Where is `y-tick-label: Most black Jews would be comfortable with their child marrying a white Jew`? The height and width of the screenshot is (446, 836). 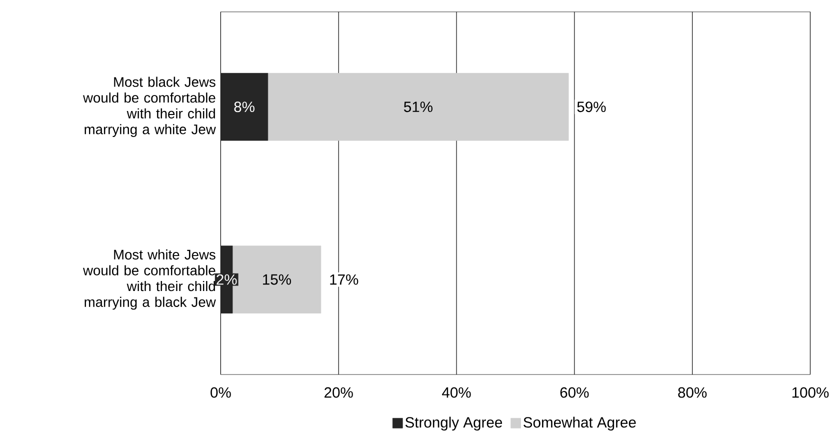
y-tick-label: Most black Jews would be comfortable with their child marrying a white Jew is located at coordinates (149, 107).